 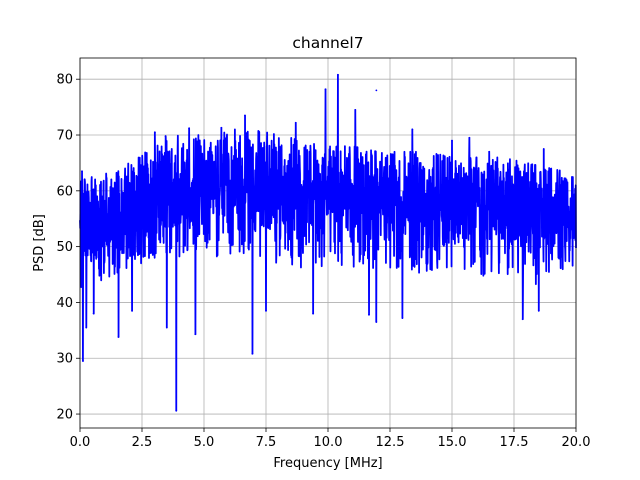 What do you see at coordinates (64, 303) in the screenshot?
I see `y-tick-label: 40` at bounding box center [64, 303].